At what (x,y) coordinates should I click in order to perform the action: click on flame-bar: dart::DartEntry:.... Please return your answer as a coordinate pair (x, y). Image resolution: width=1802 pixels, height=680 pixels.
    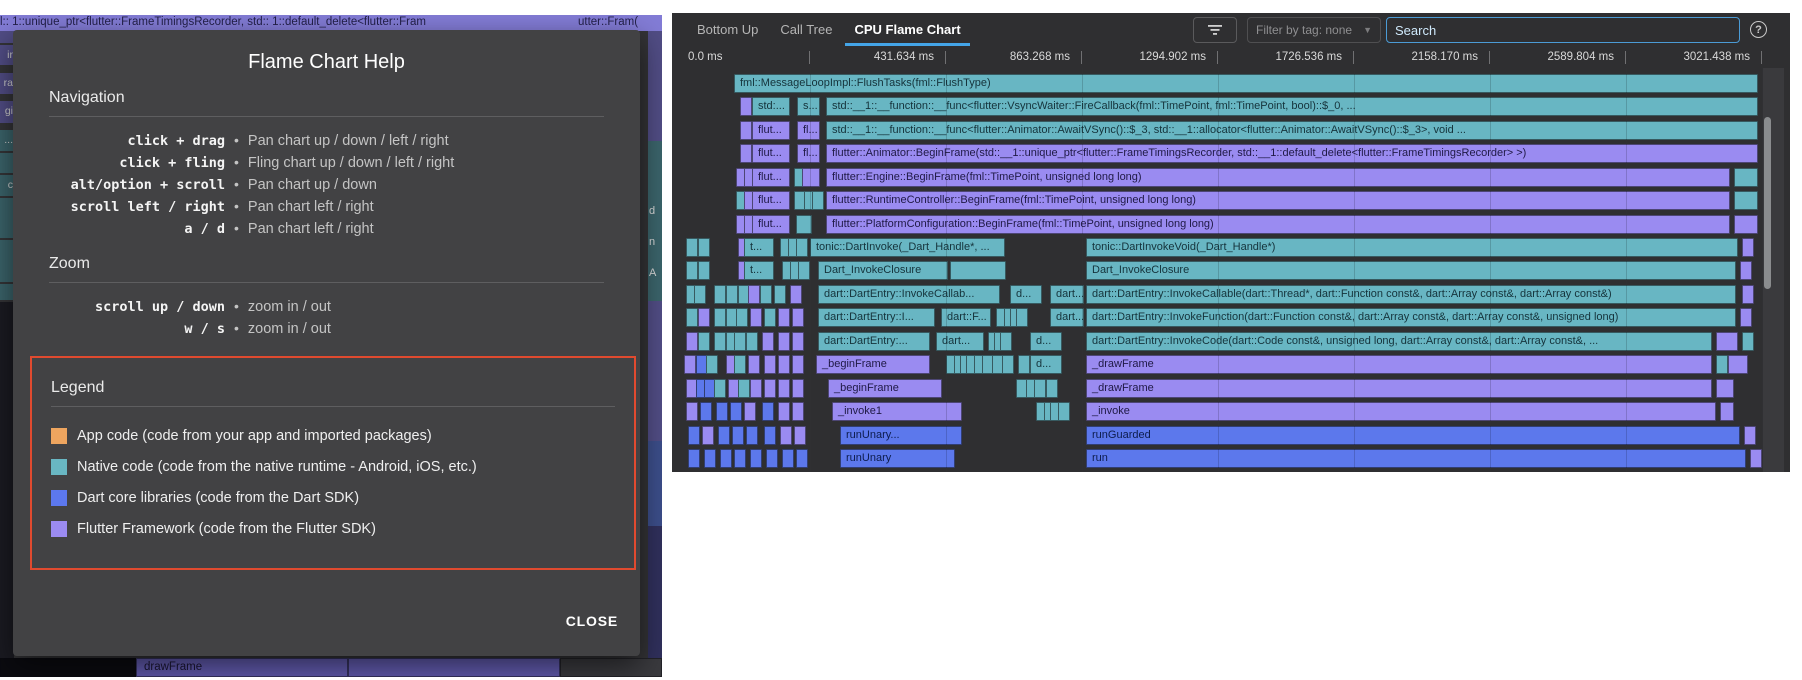
    Looking at the image, I should click on (874, 341).